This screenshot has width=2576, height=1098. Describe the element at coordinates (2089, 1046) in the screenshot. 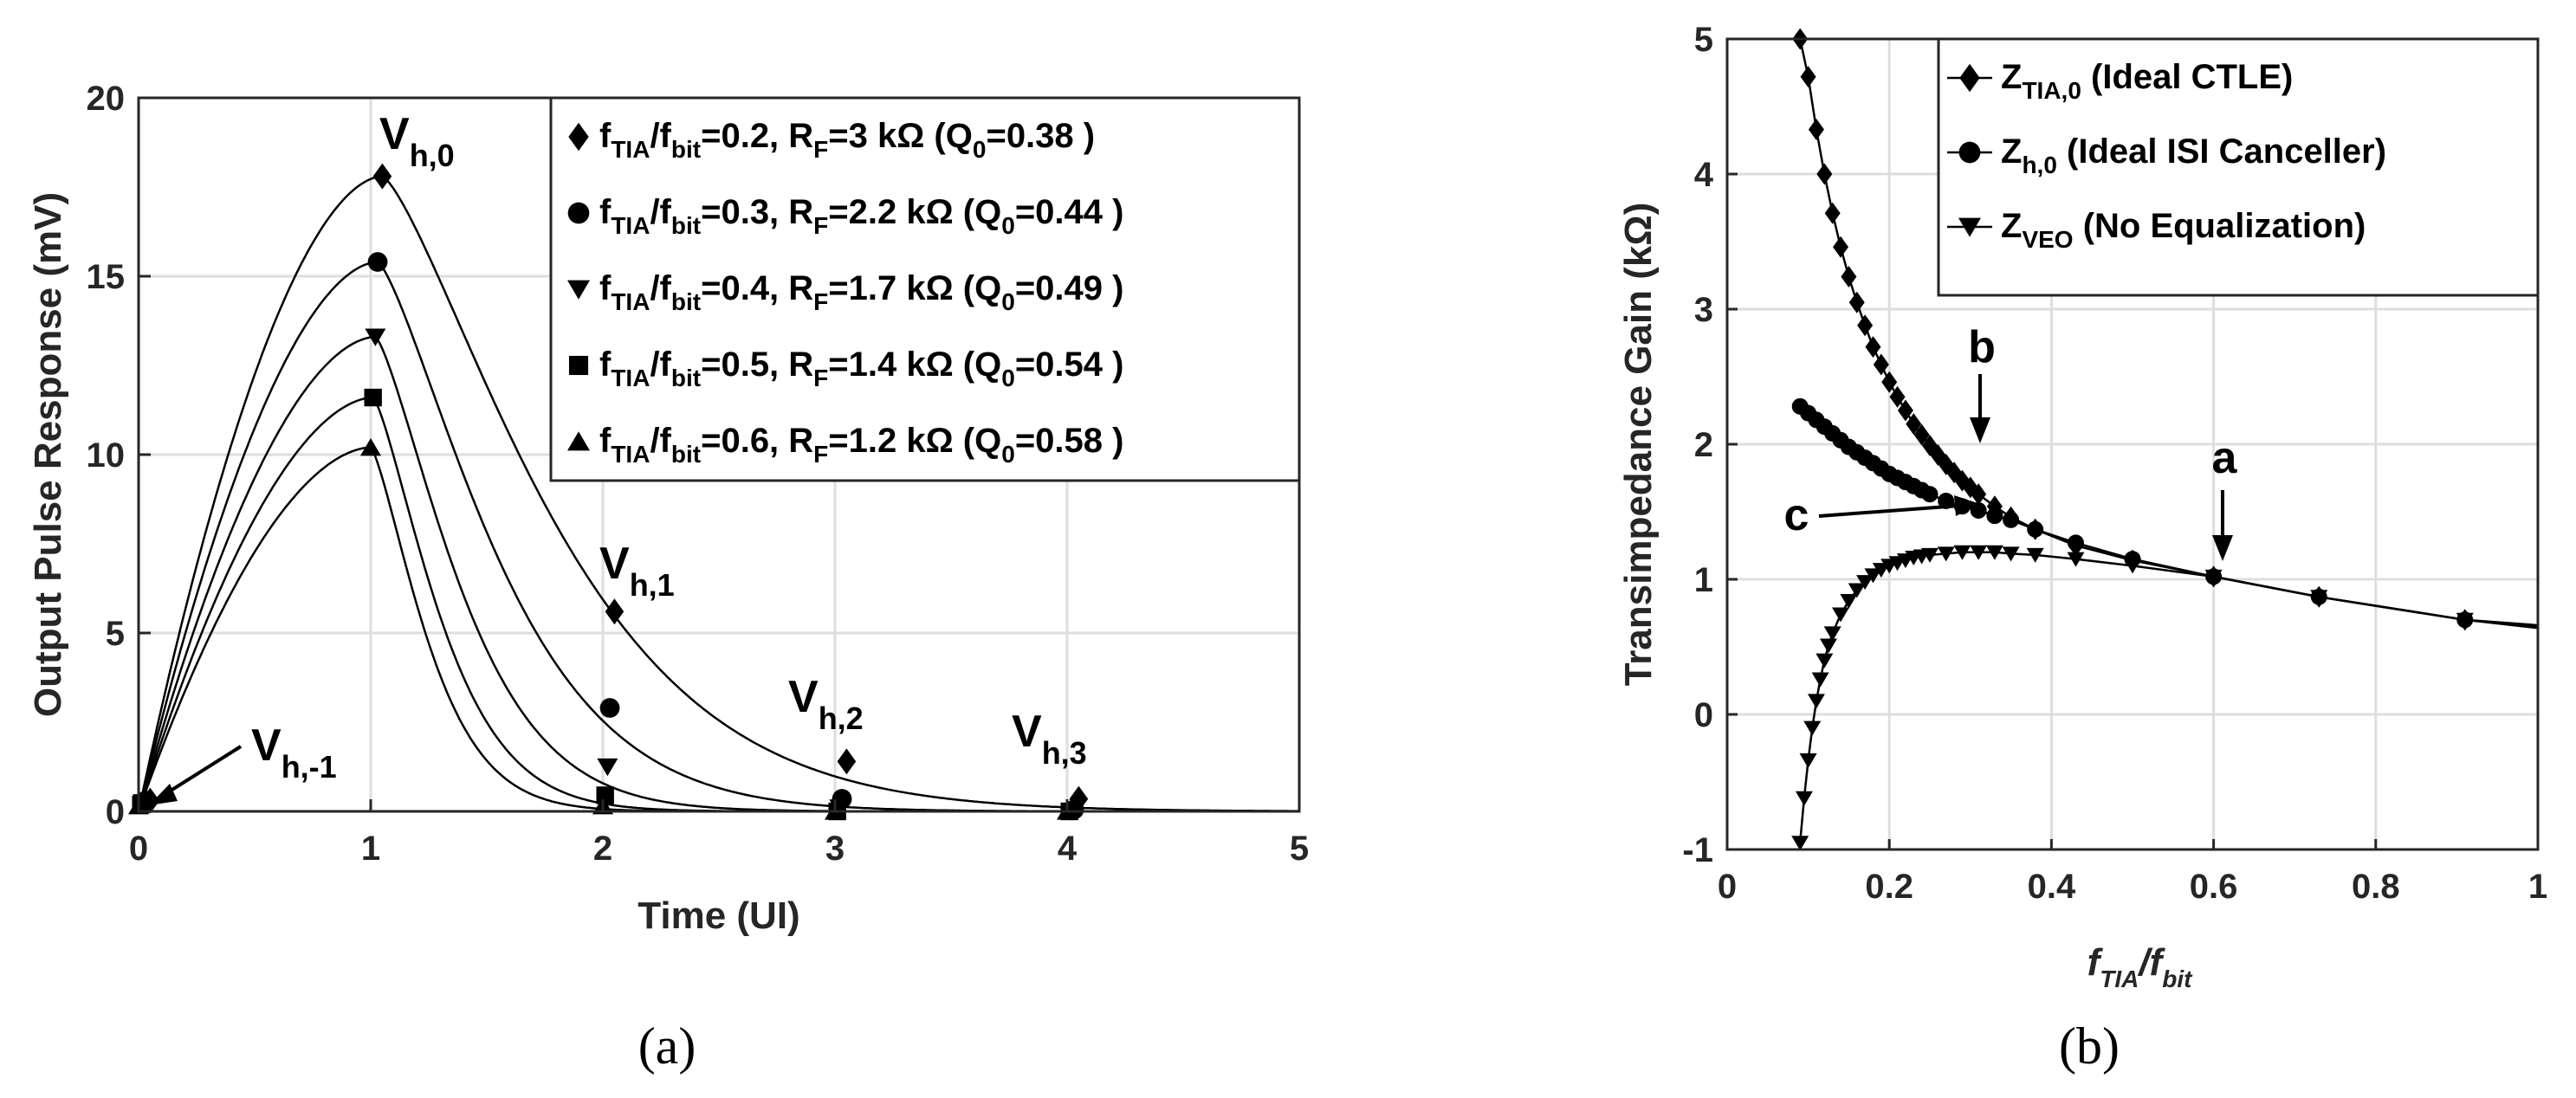

I see `panel-b-caption: (b)` at that location.